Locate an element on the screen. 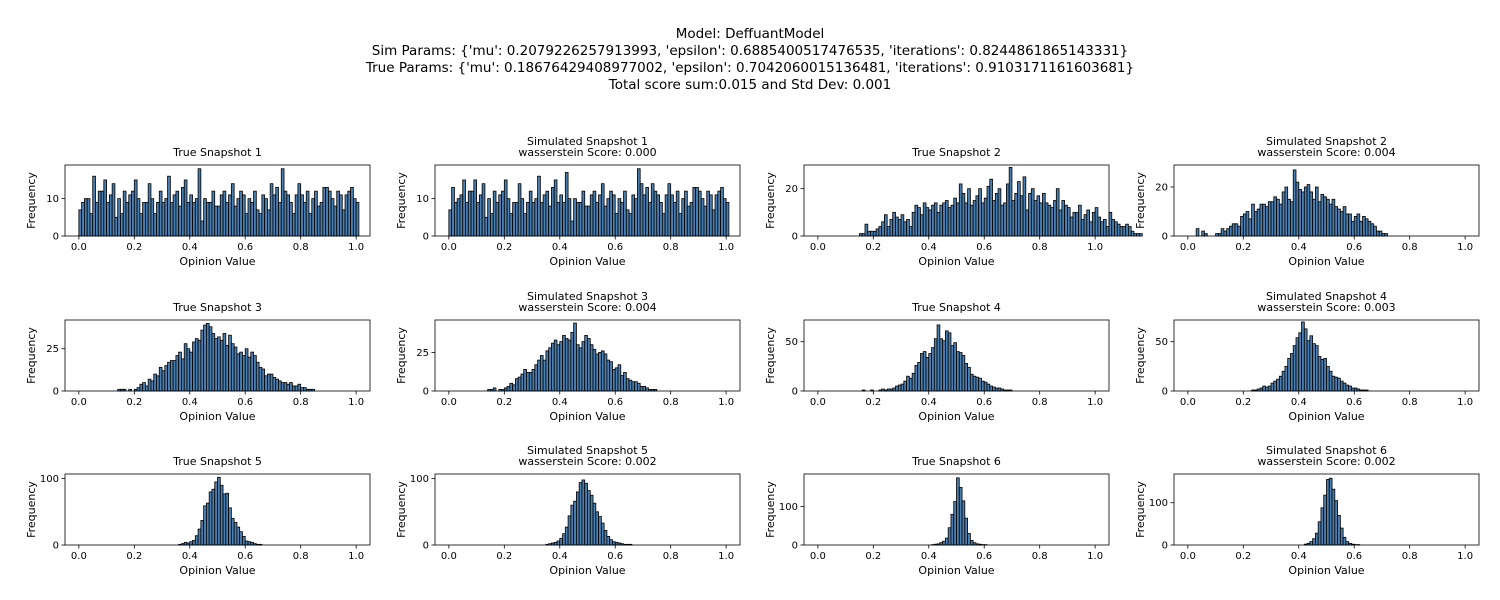 The image size is (1500, 600). panel-title: True Snapshot 4 is located at coordinates (956, 307).